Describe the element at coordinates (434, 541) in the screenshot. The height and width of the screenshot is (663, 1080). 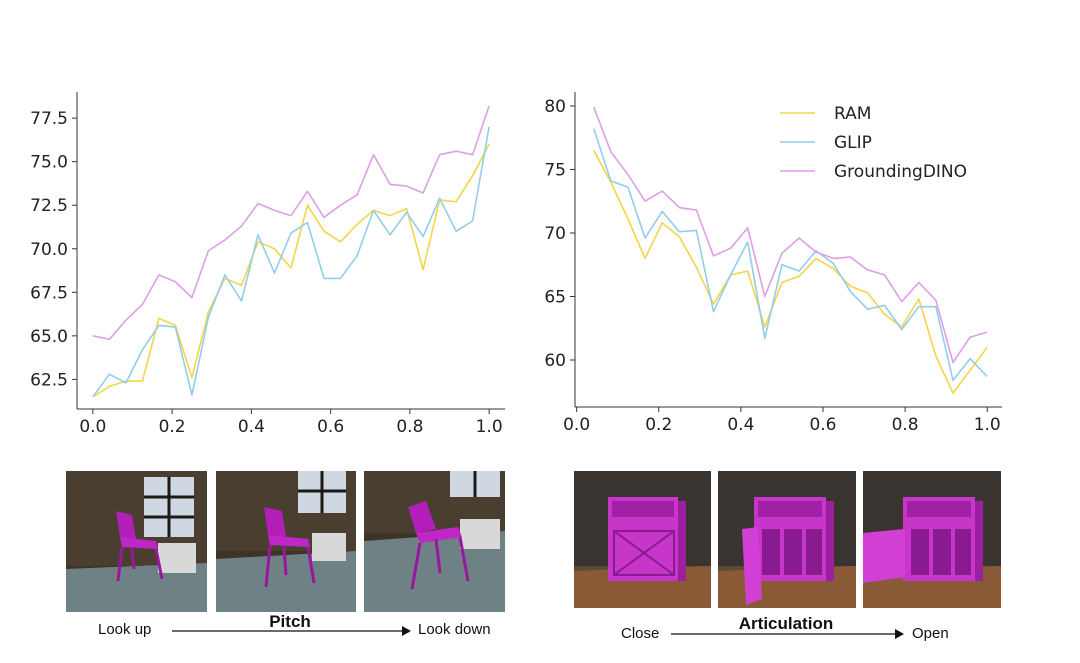
I see `chair-render-look-down` at that location.